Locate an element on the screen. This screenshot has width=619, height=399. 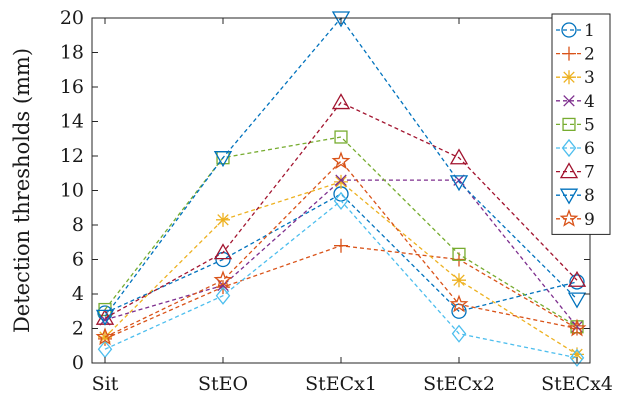
data-point-7-StECx4 is located at coordinates (577, 278).